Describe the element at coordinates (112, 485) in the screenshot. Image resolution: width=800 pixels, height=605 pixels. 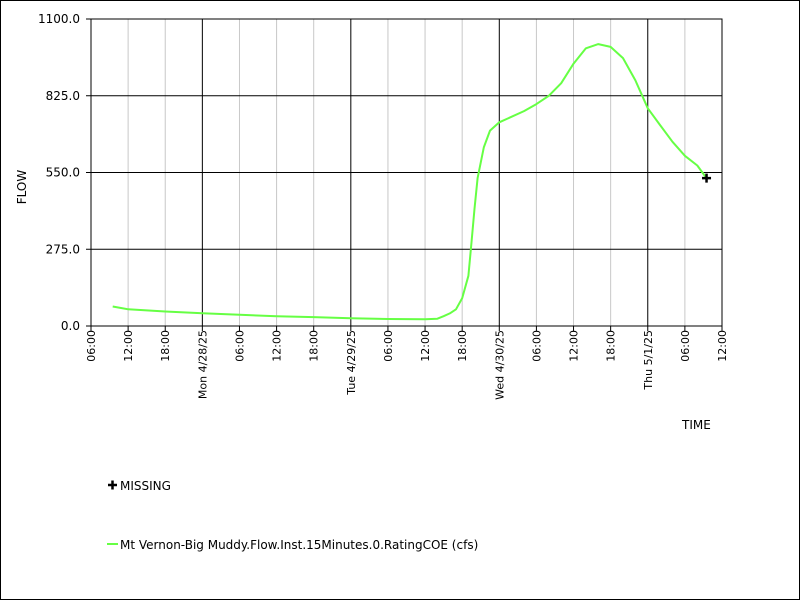
I see `missing-legend-icon` at that location.